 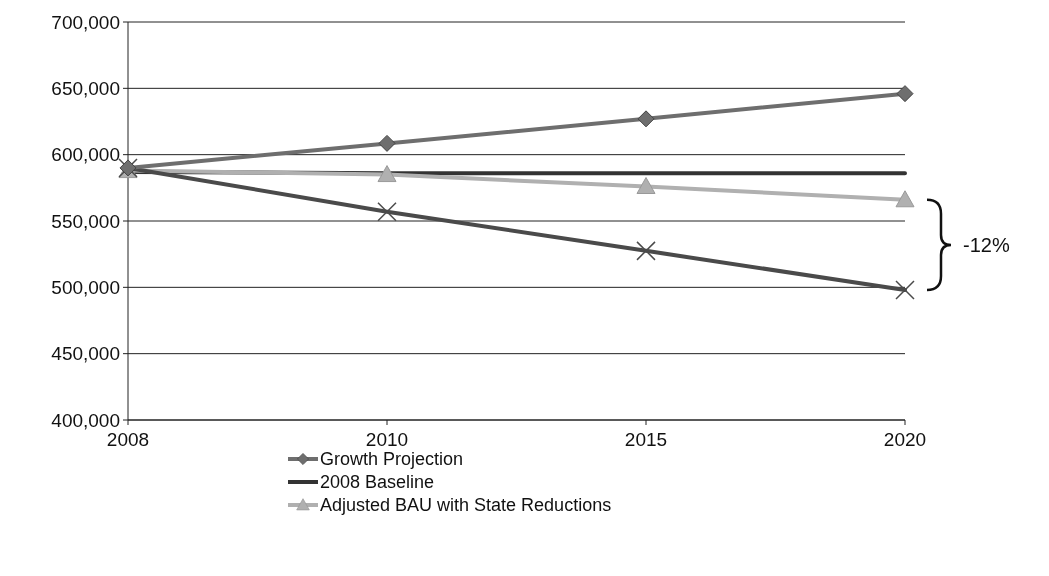 What do you see at coordinates (85, 88) in the screenshot?
I see `y-tick-label: 650,000` at bounding box center [85, 88].